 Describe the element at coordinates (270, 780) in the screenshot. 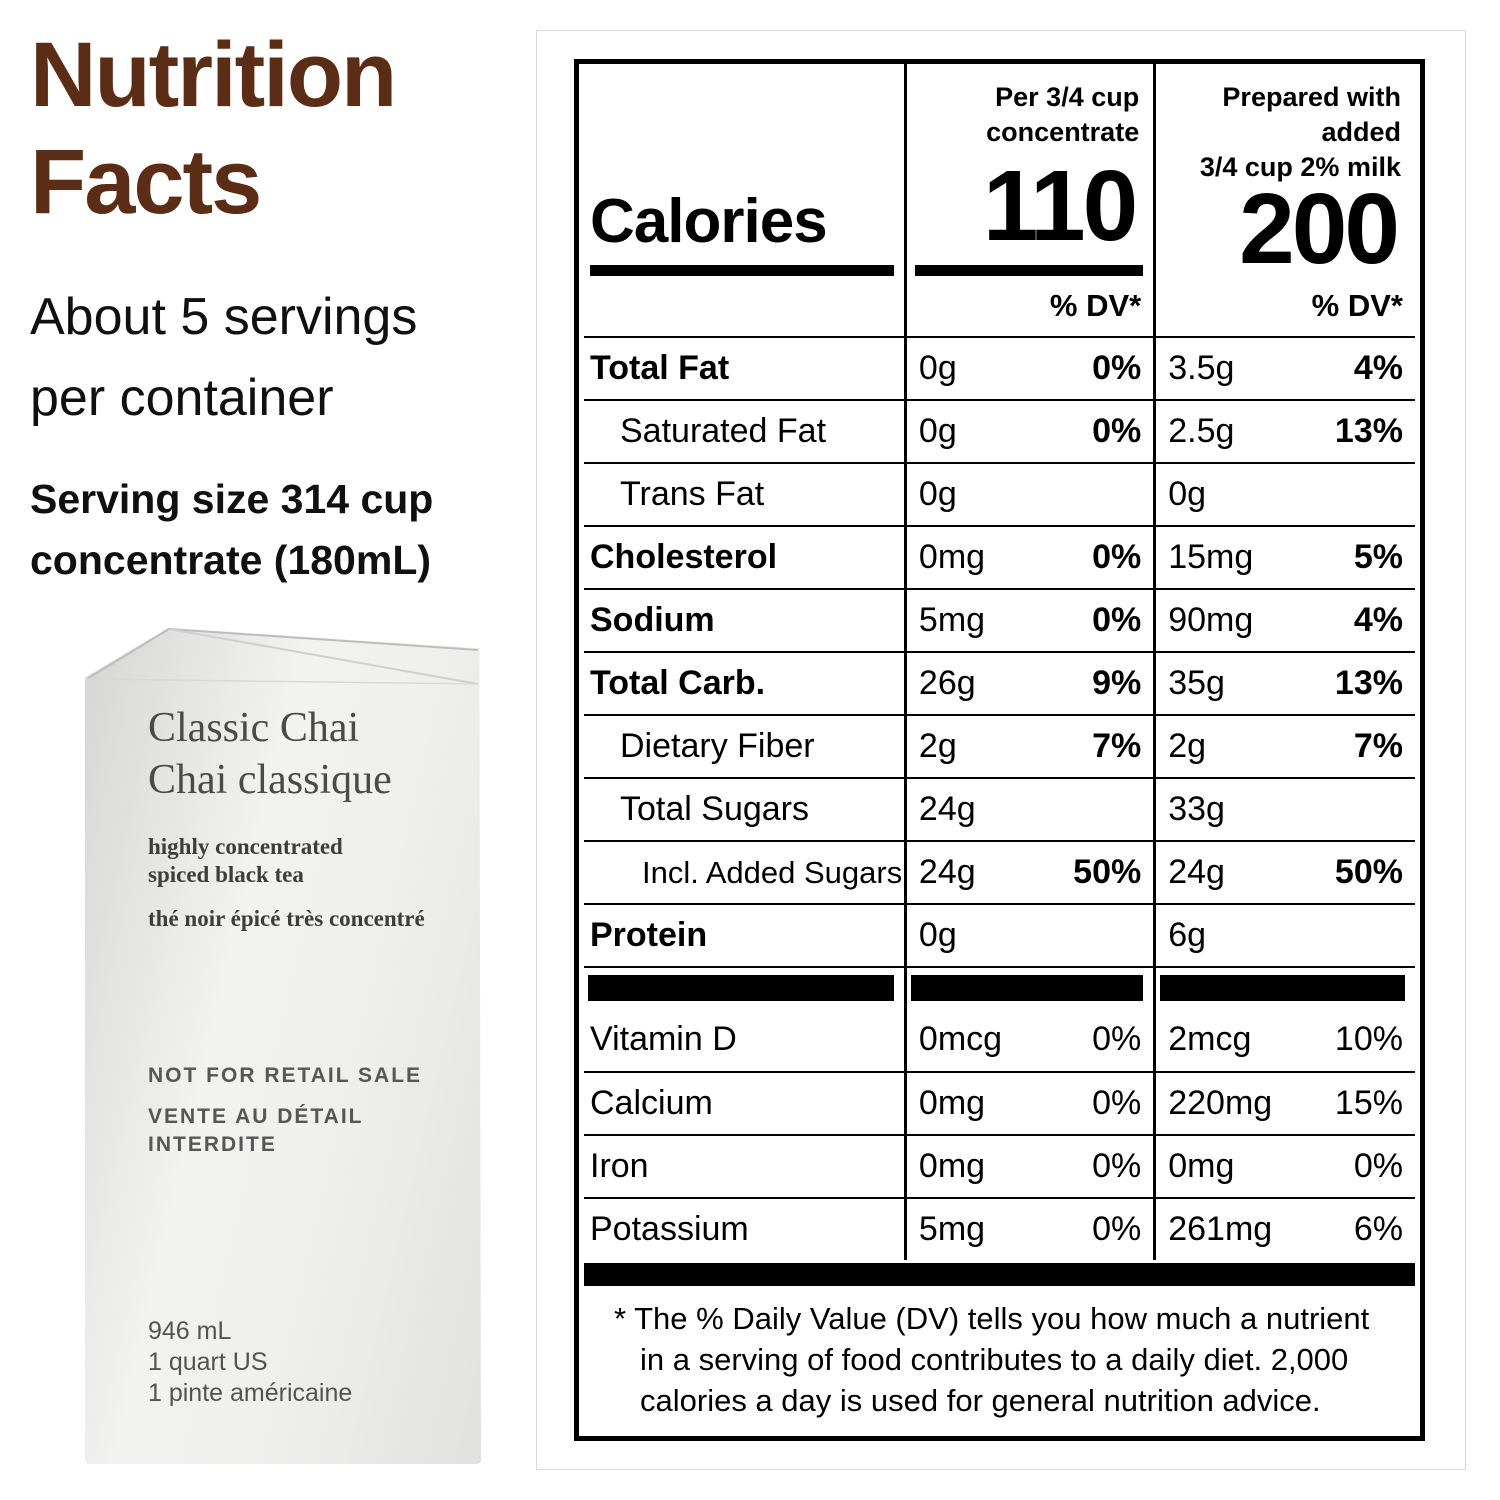

I see `carton-name-fr: Chai classique` at that location.